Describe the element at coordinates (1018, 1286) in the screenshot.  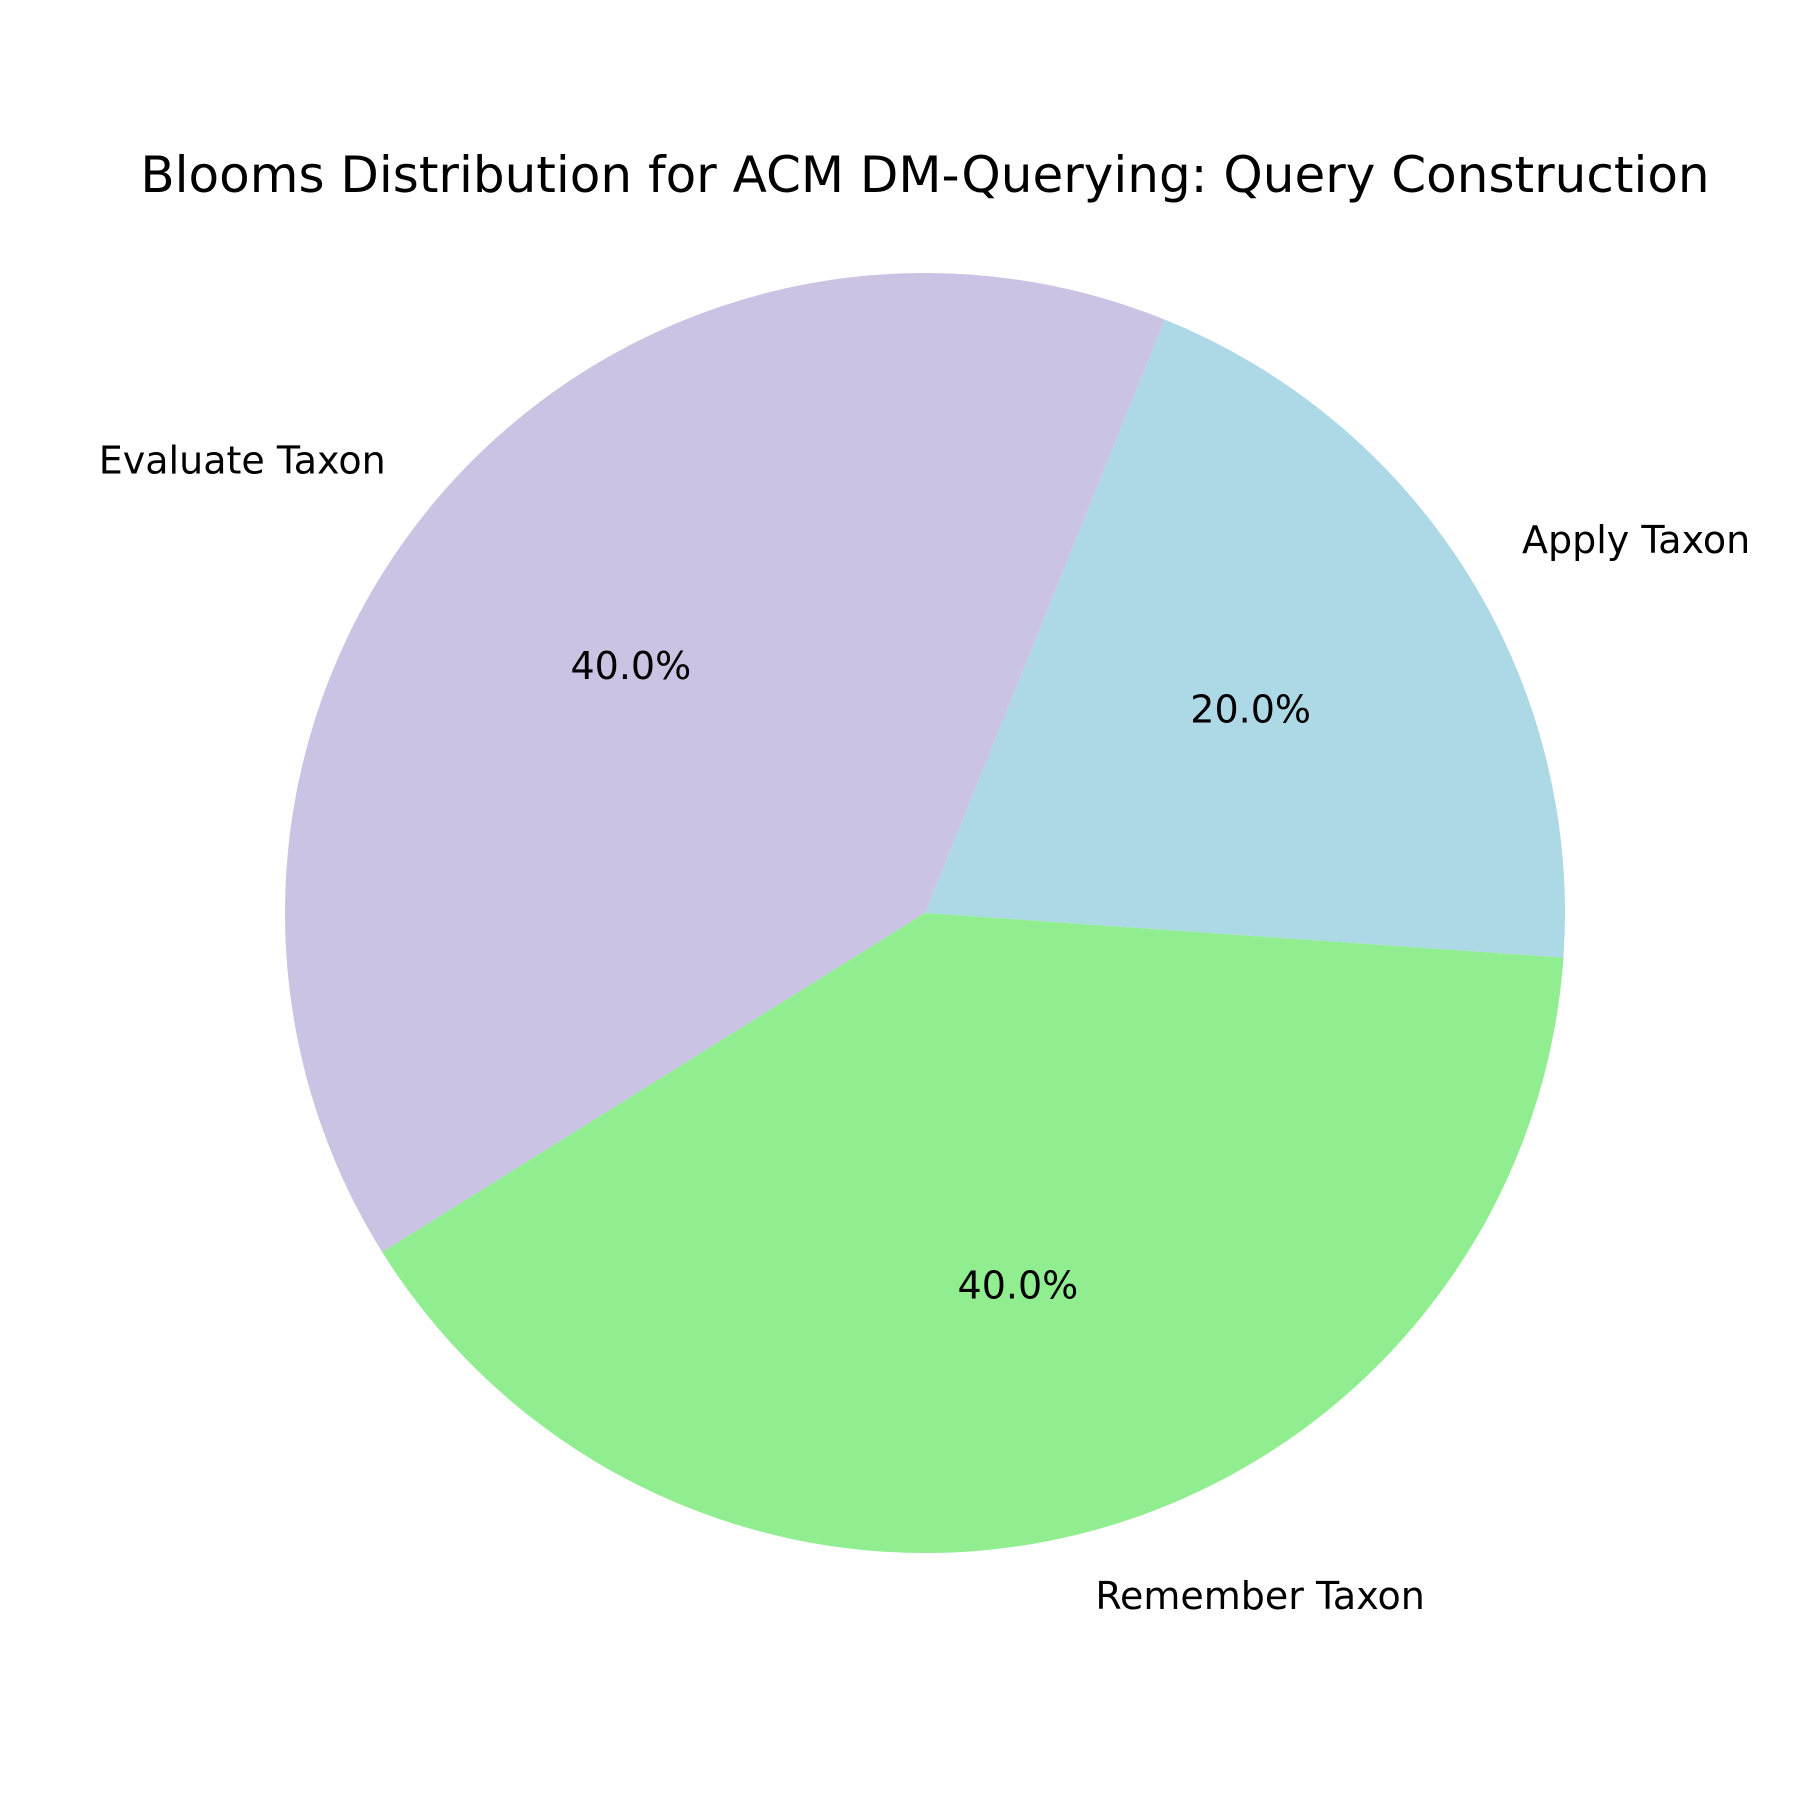
I see `slice-percent-remember-taxon: 40.0%` at that location.